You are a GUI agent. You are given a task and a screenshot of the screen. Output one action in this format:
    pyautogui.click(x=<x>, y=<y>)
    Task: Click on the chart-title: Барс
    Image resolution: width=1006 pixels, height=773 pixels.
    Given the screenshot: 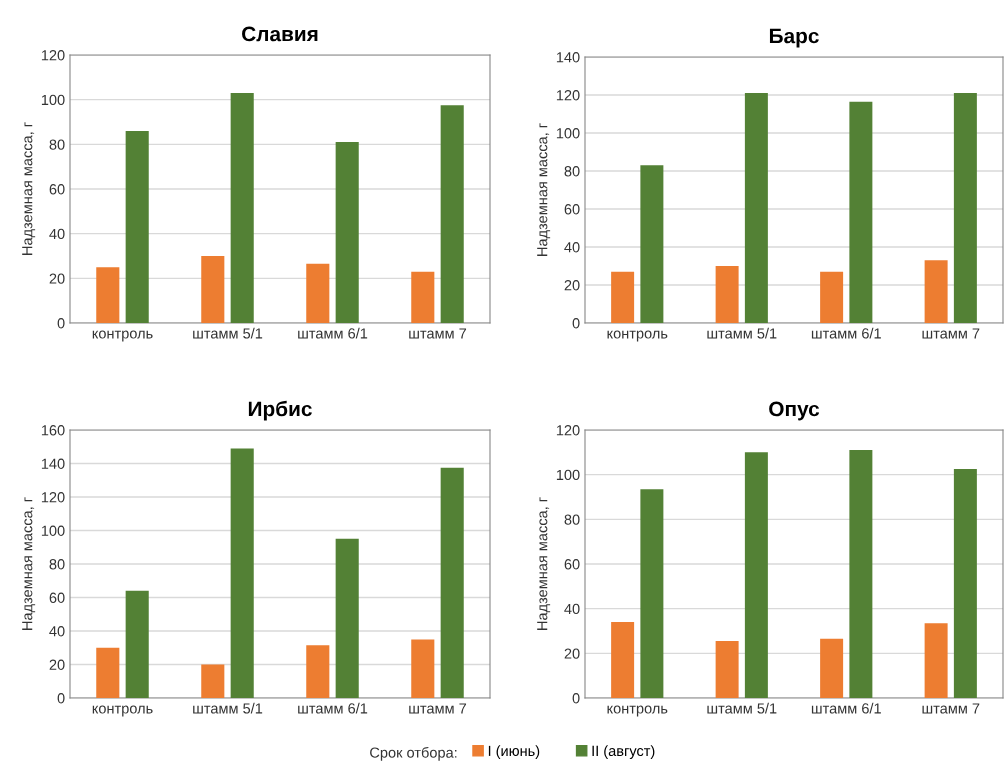 What is the action you would take?
    pyautogui.click(x=794, y=38)
    